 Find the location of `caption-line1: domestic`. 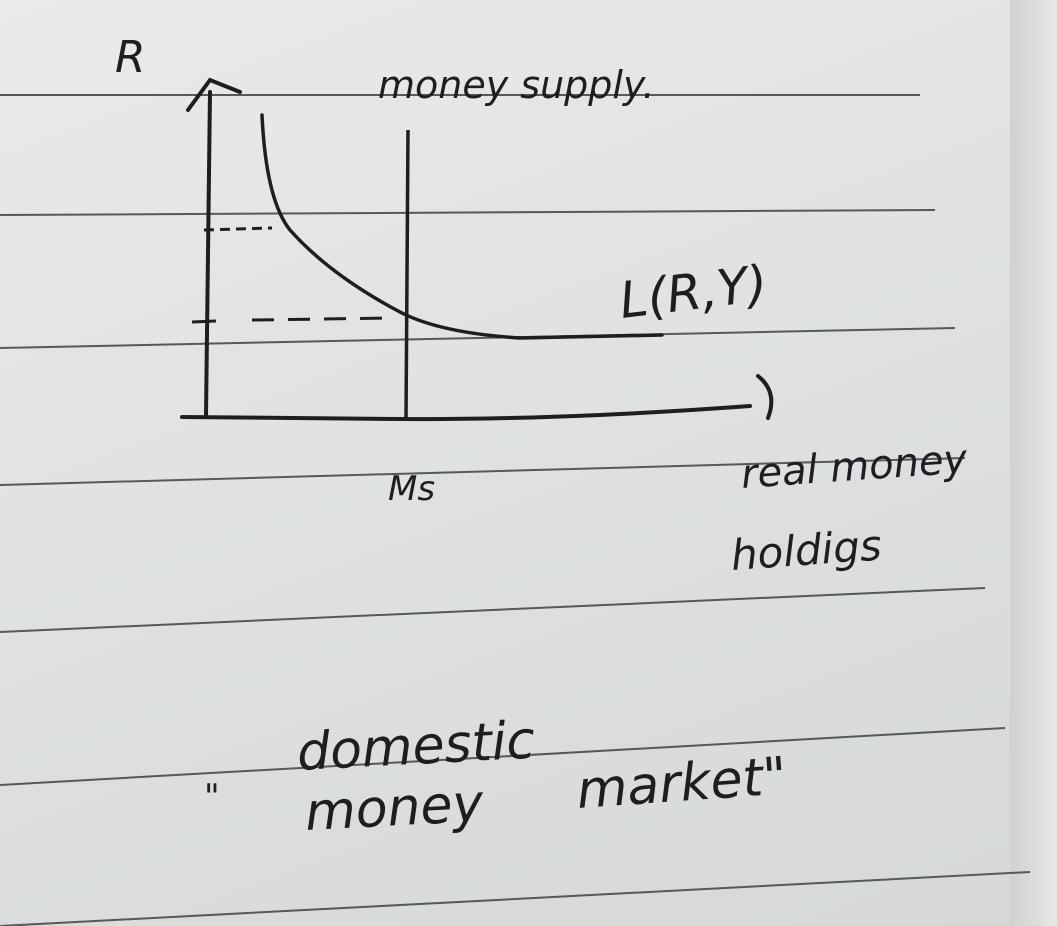

caption-line1: domestic is located at coordinates (416, 747).